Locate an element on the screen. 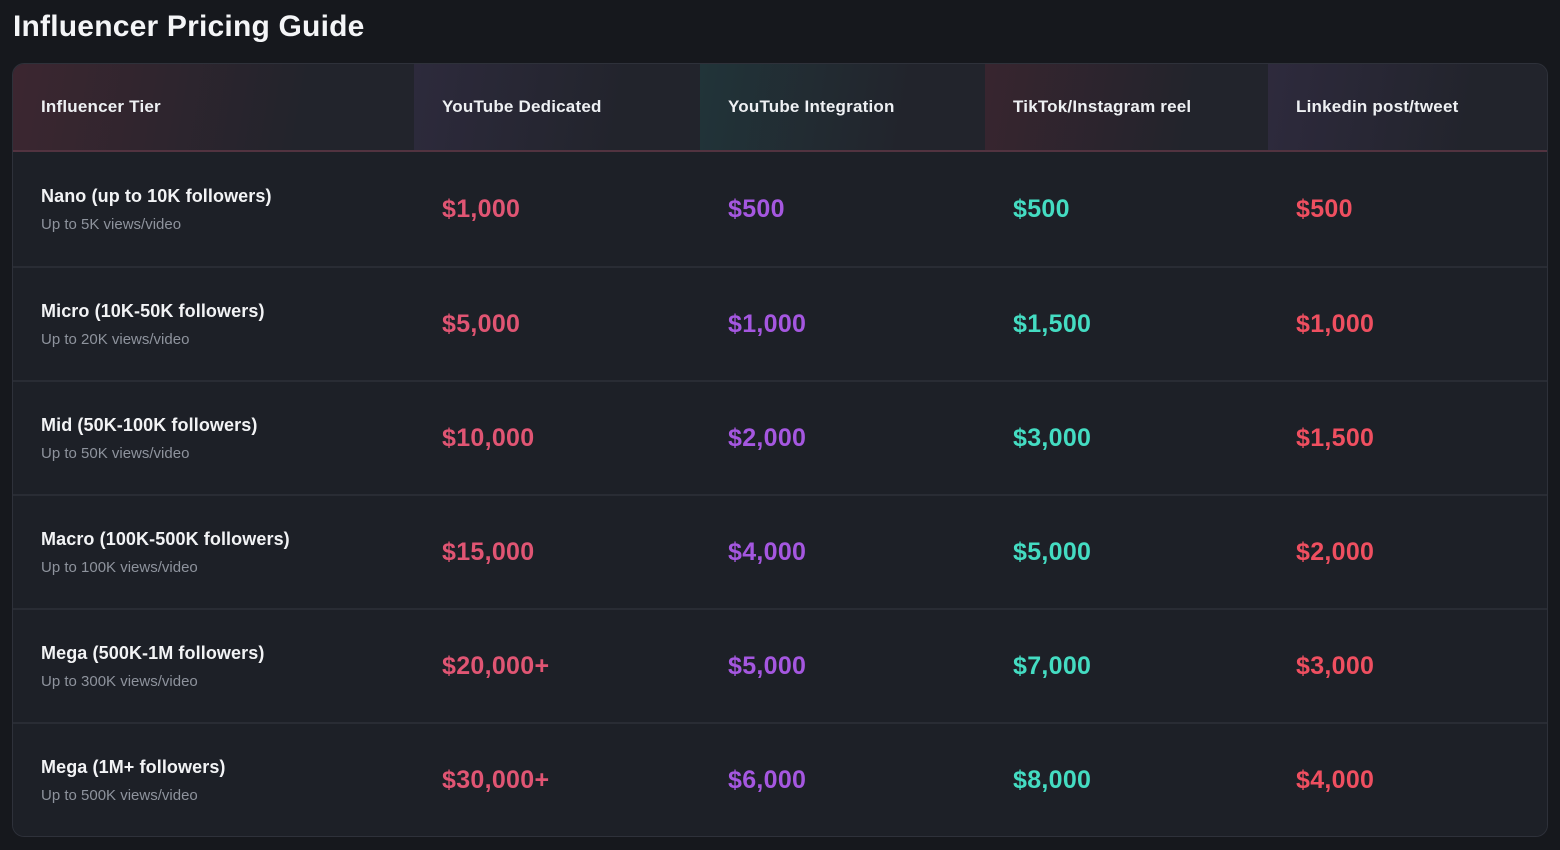 The width and height of the screenshot is (1560, 850). price-youtube-integration: $4,000 is located at coordinates (767, 551).